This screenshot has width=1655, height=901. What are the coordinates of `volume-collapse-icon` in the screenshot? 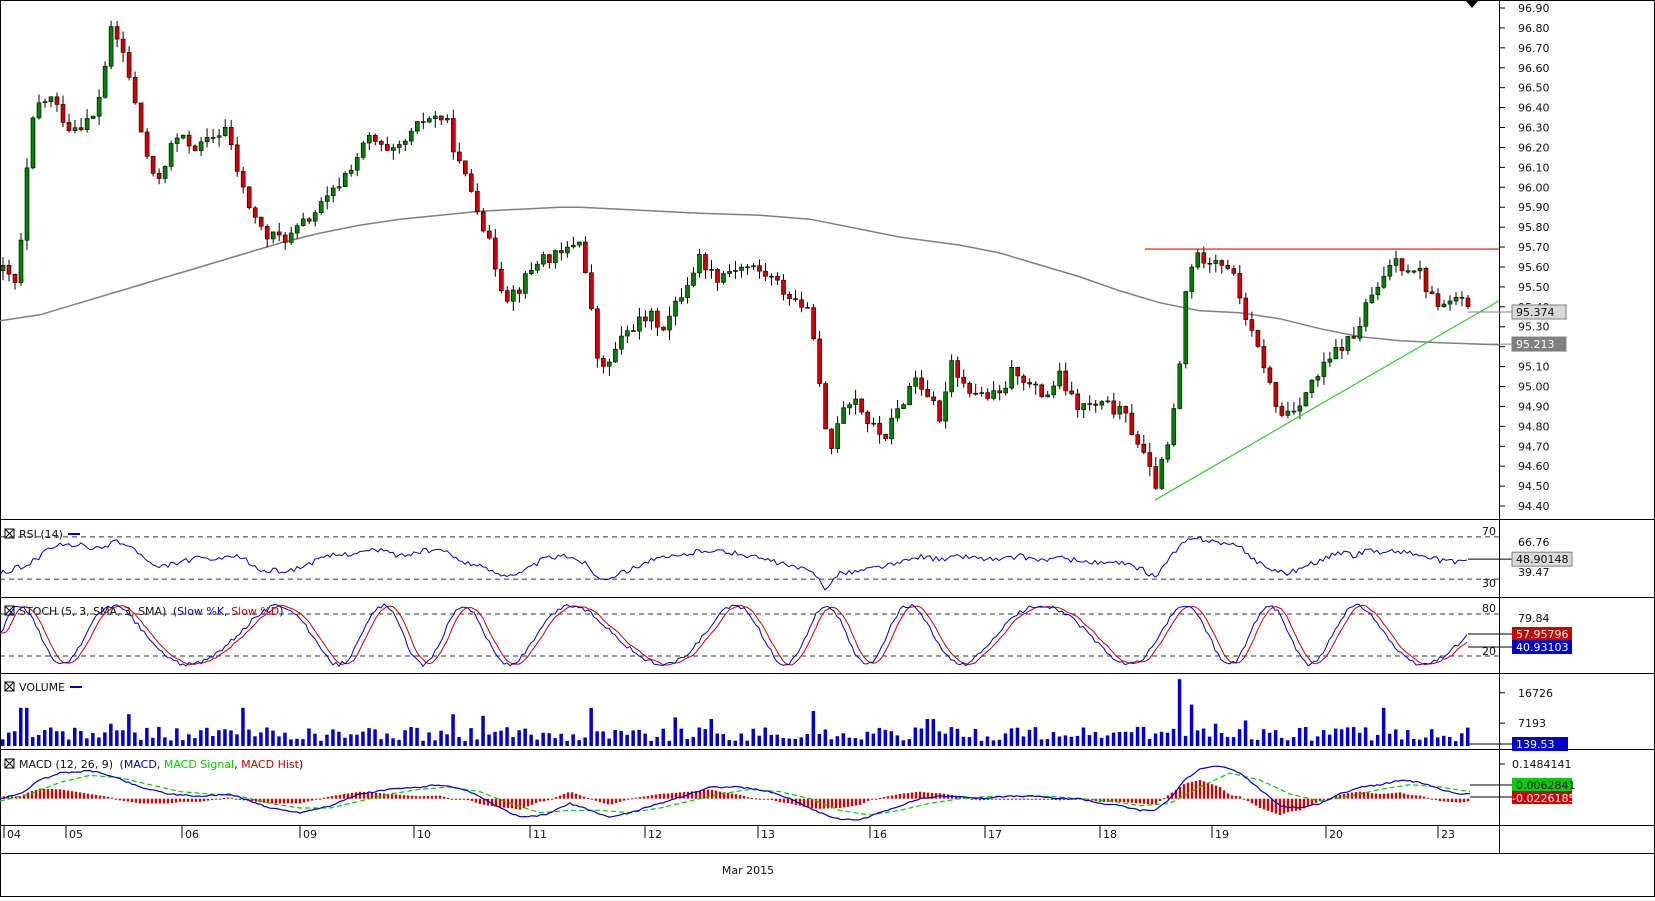 It's located at (9, 686).